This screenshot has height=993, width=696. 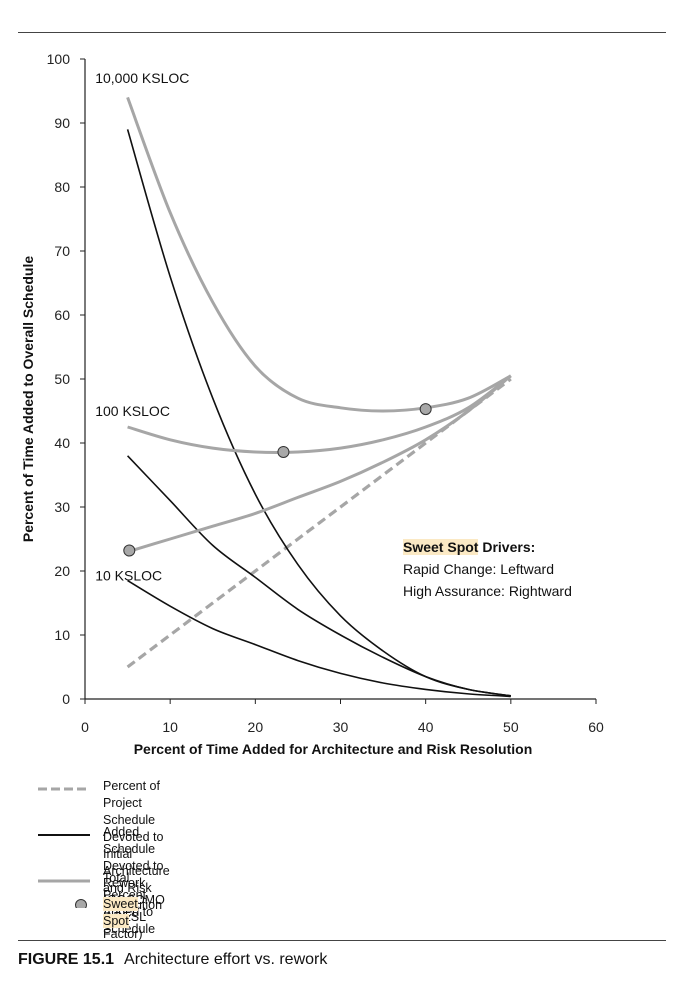 What do you see at coordinates (132, 411) in the screenshot?
I see `curve-label-1: 100 KSLOC` at bounding box center [132, 411].